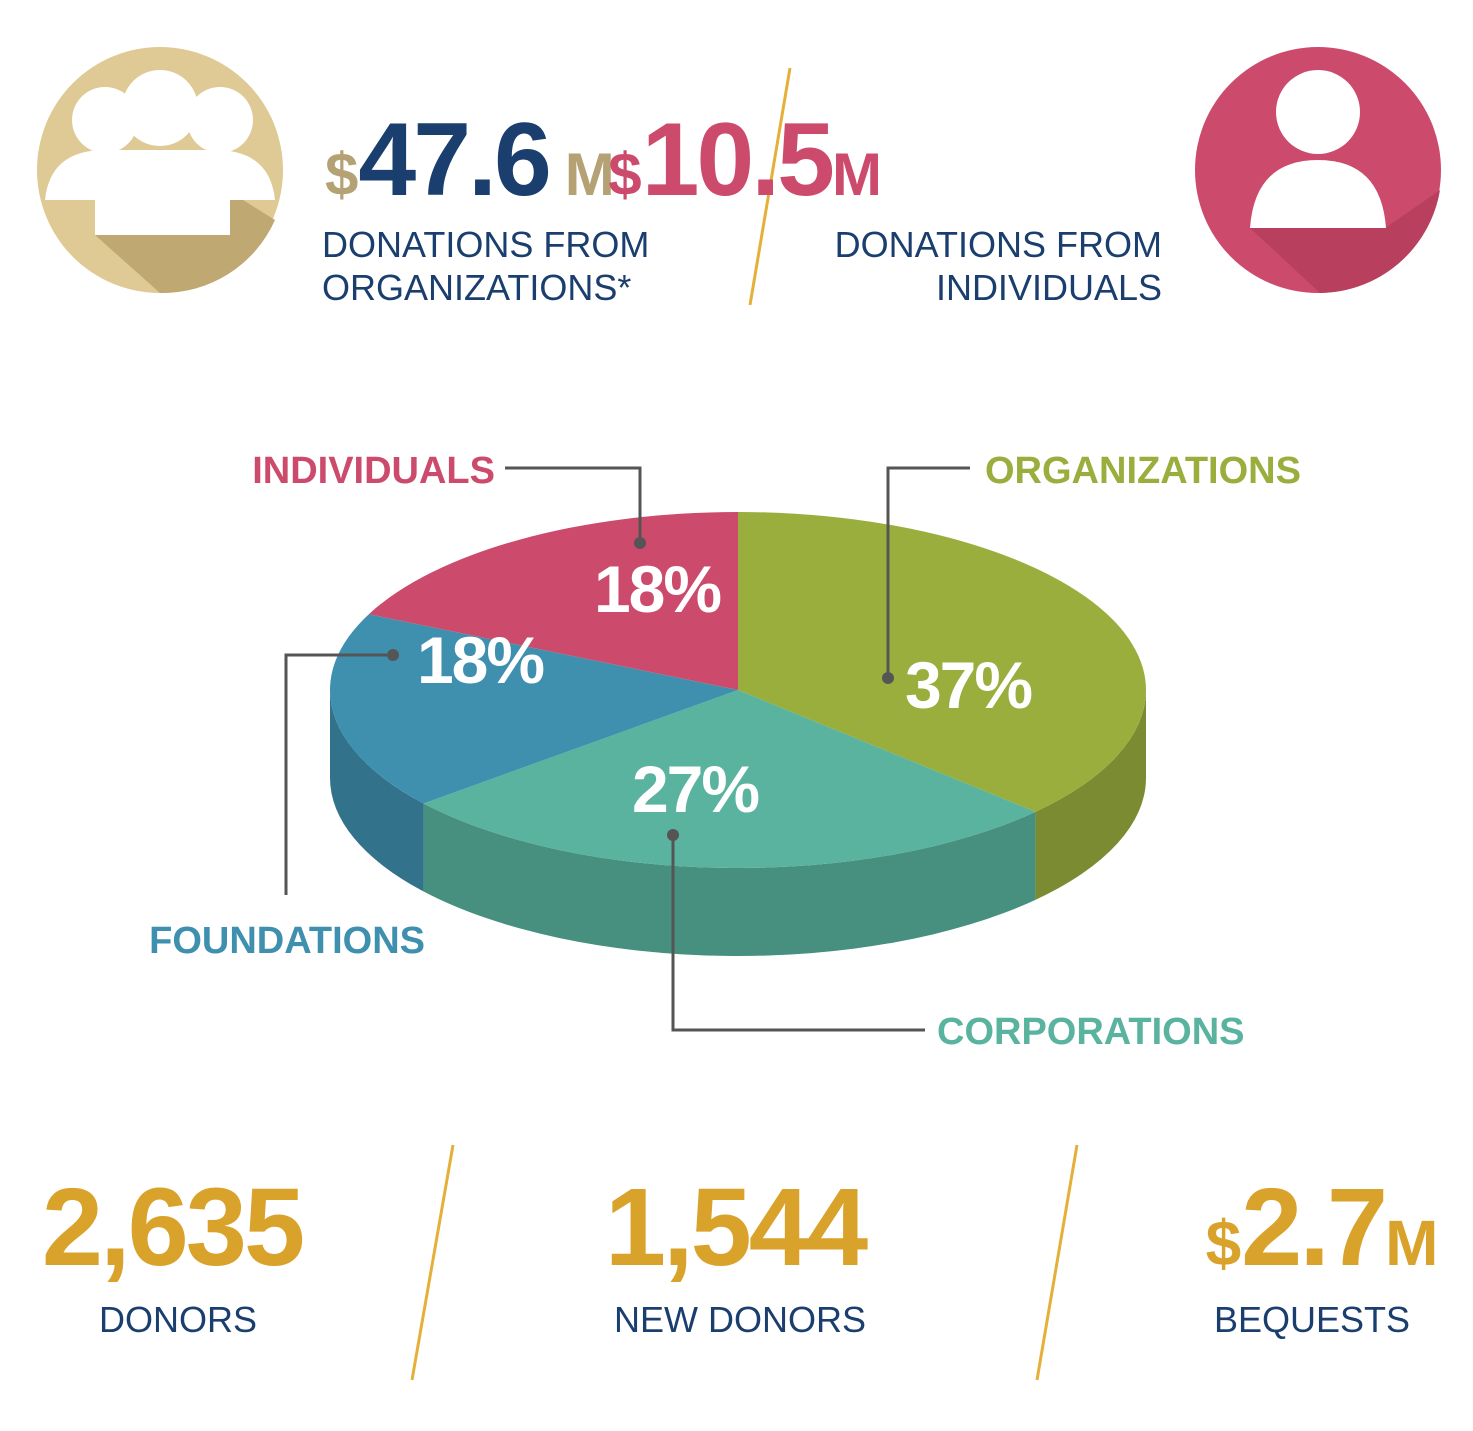 This screenshot has width=1473, height=1431. I want to click on stat-label: DONORS, so click(178, 1319).